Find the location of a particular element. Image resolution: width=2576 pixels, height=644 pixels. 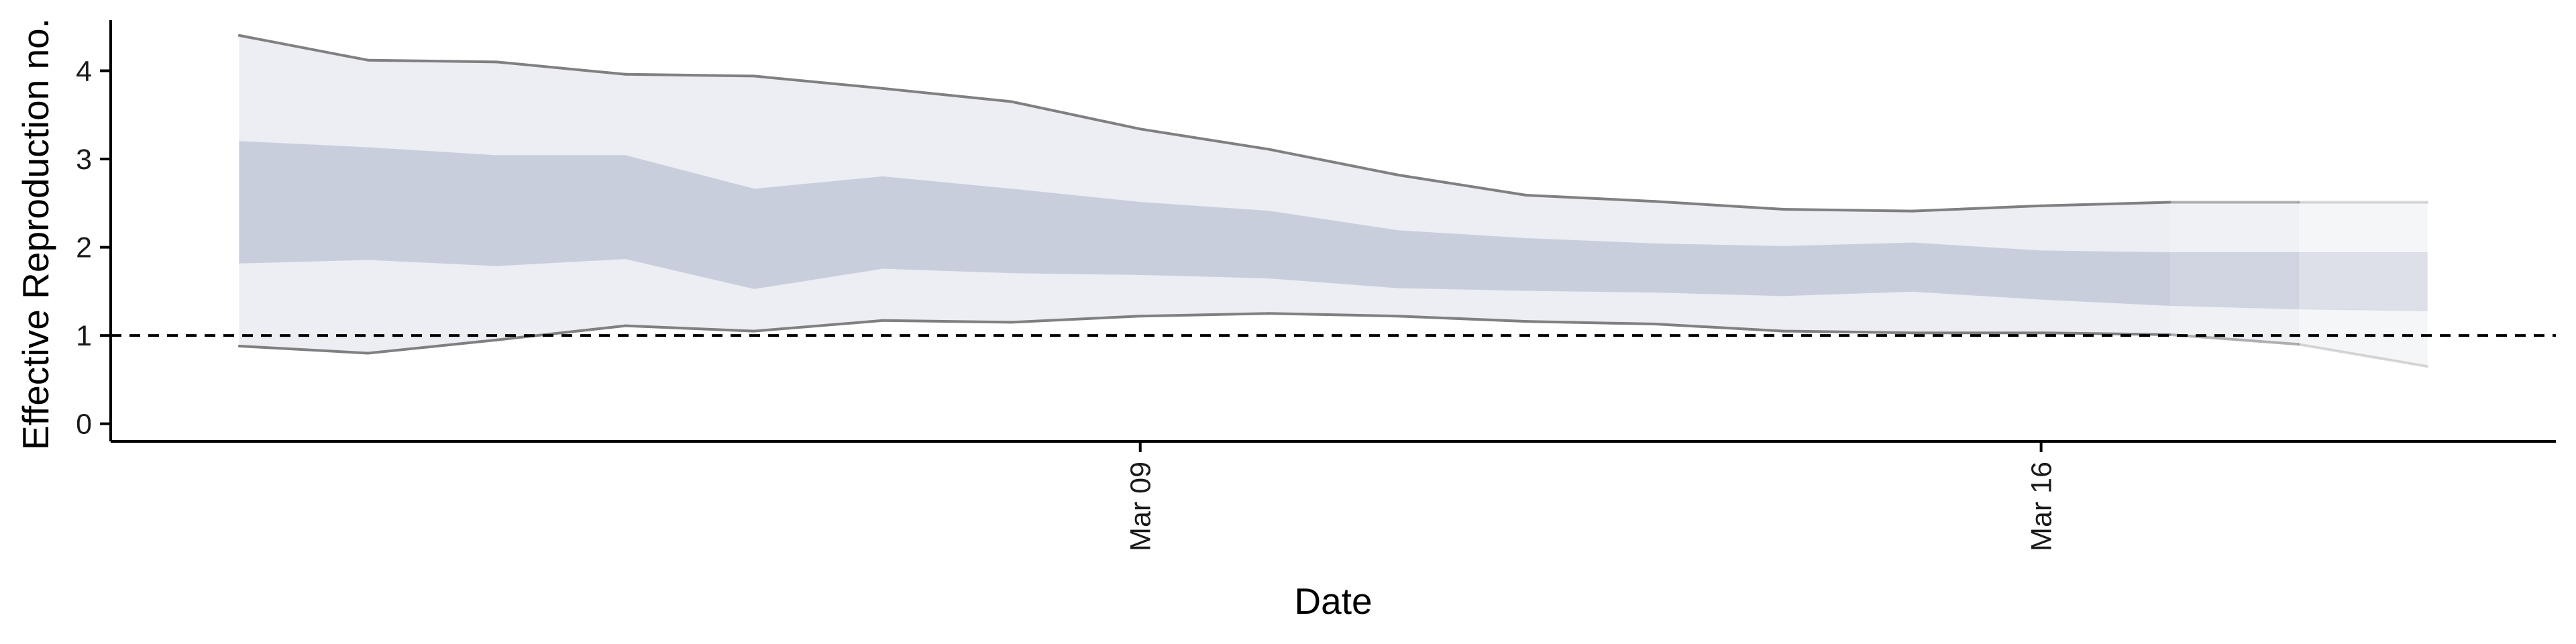

y-axis-title: Effective Reproduction no. is located at coordinates (35, 234).